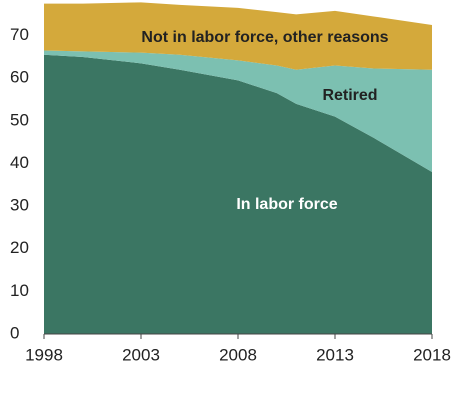 This screenshot has width=474, height=400. What do you see at coordinates (286, 204) in the screenshot?
I see `series-label: In labor force` at bounding box center [286, 204].